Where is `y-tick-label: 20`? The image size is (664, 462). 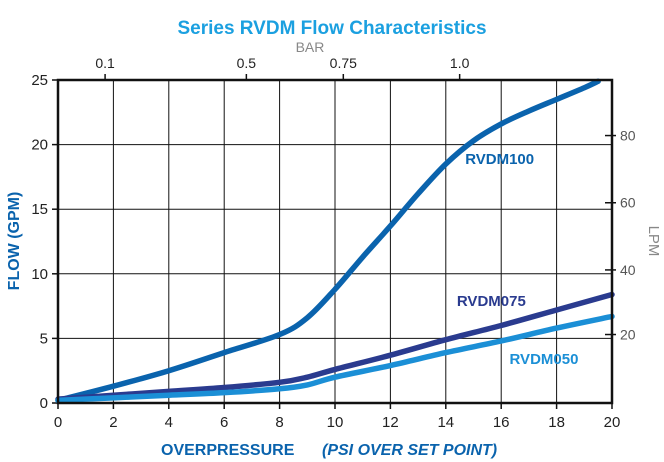 y-tick-label: 20 is located at coordinates (39, 145).